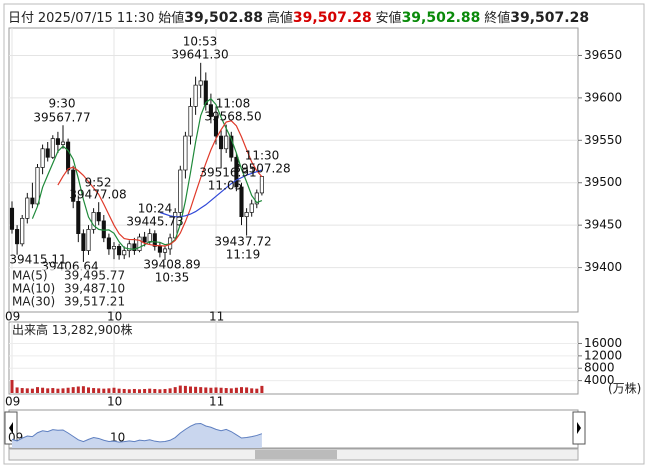 The width and height of the screenshot is (653, 470). I want to click on annotation: 11:05, so click(225, 186).